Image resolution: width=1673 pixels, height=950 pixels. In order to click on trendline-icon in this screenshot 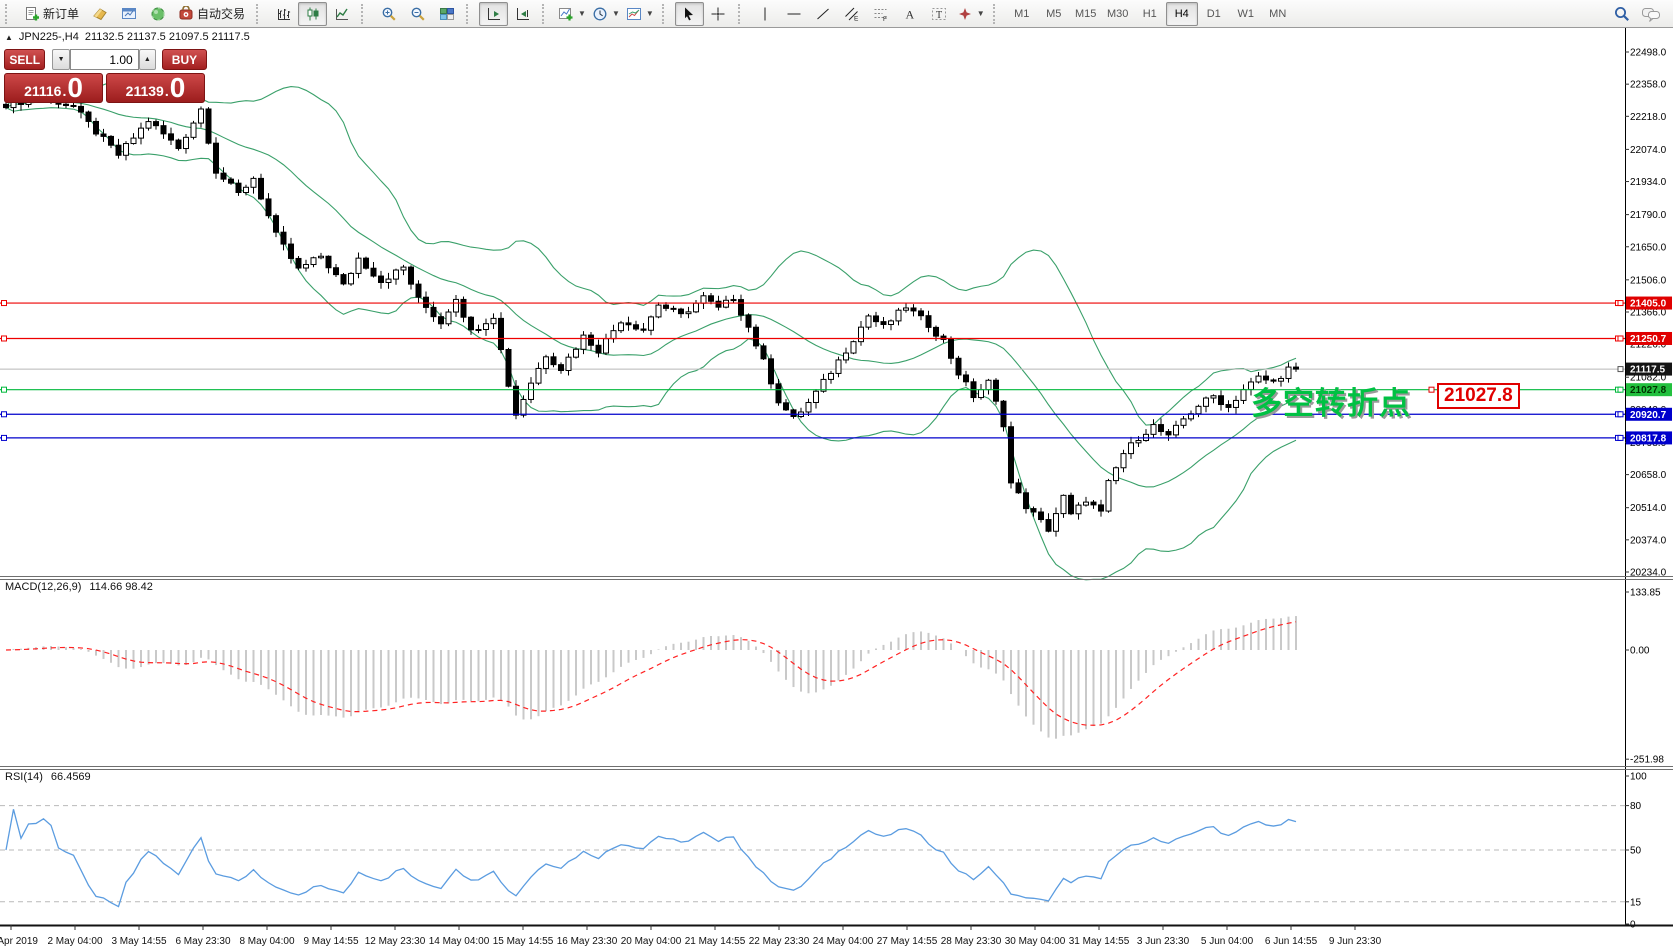, I will do `click(823, 14)`.